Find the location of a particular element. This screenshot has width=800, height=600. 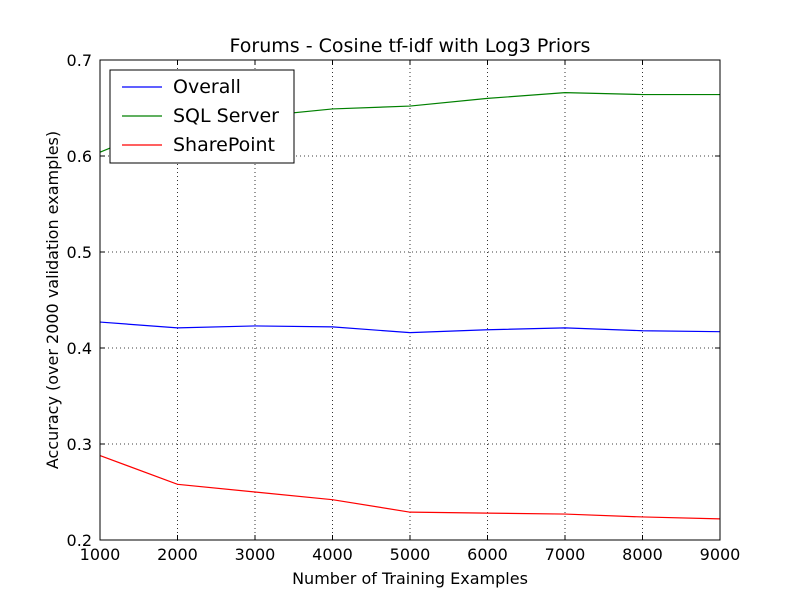

x-tick-label: 5000 is located at coordinates (410, 554).